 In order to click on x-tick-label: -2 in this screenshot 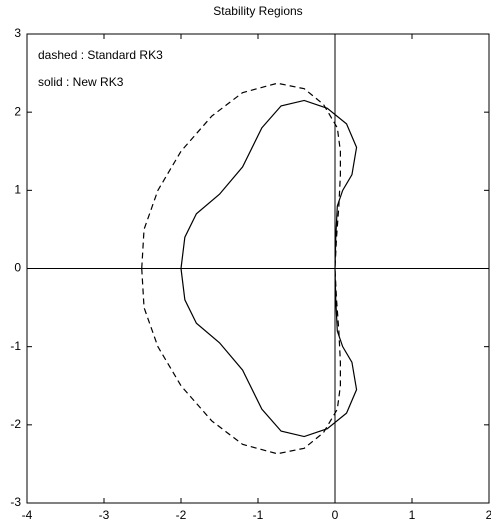, I will do `click(181, 515)`.